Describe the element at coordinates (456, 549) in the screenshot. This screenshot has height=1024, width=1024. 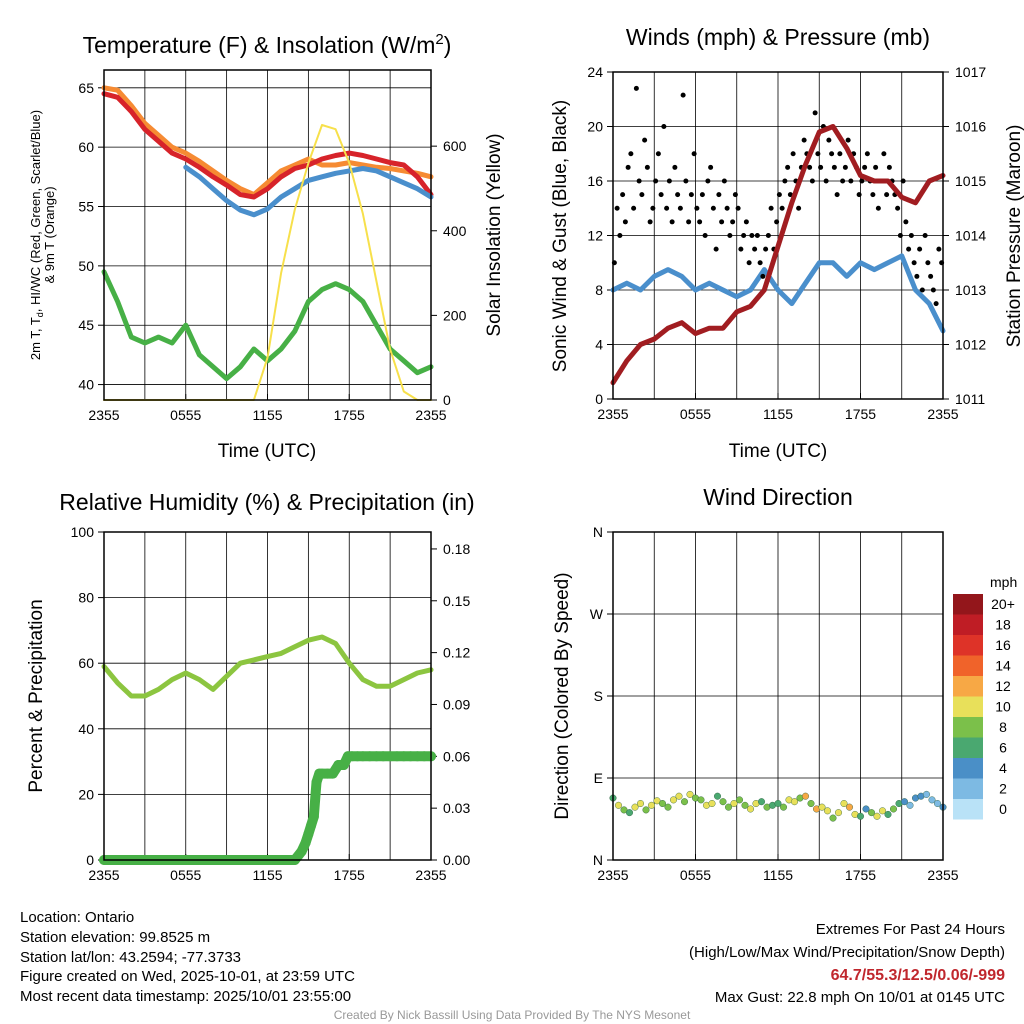
I see `y-right-tick-label: 0.18` at that location.